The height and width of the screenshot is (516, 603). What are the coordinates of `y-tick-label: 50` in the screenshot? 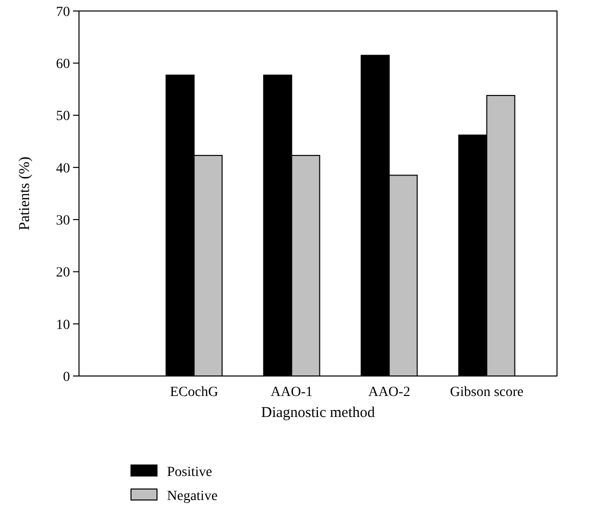 It's located at (63, 116).